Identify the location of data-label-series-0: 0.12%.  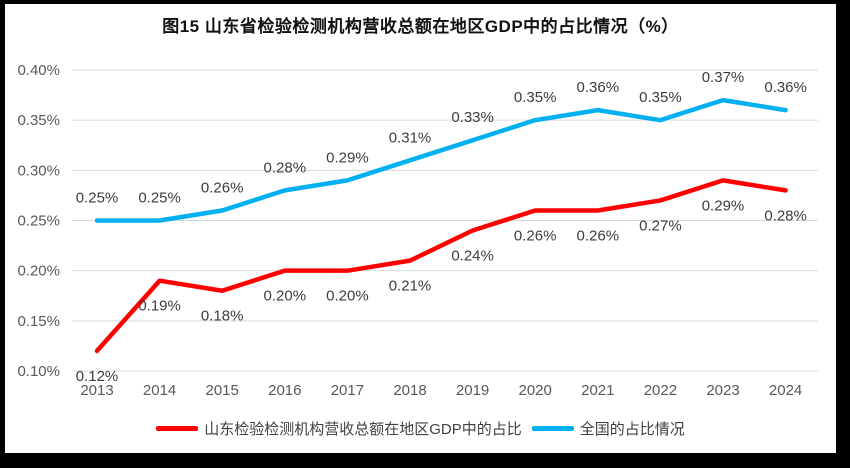
(97, 376).